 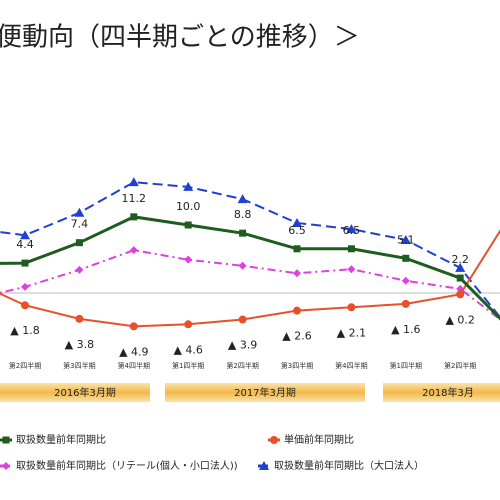 I want to click on data-label: 4.4, so click(x=25, y=244).